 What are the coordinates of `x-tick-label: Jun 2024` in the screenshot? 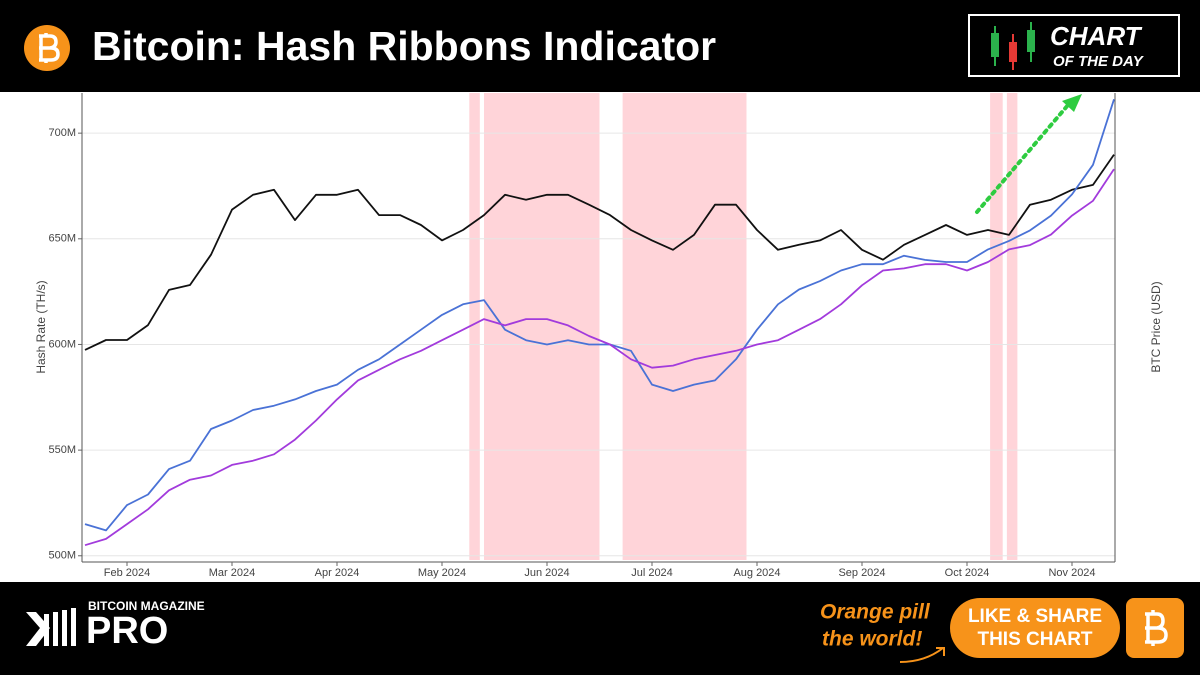 It's located at (546, 573).